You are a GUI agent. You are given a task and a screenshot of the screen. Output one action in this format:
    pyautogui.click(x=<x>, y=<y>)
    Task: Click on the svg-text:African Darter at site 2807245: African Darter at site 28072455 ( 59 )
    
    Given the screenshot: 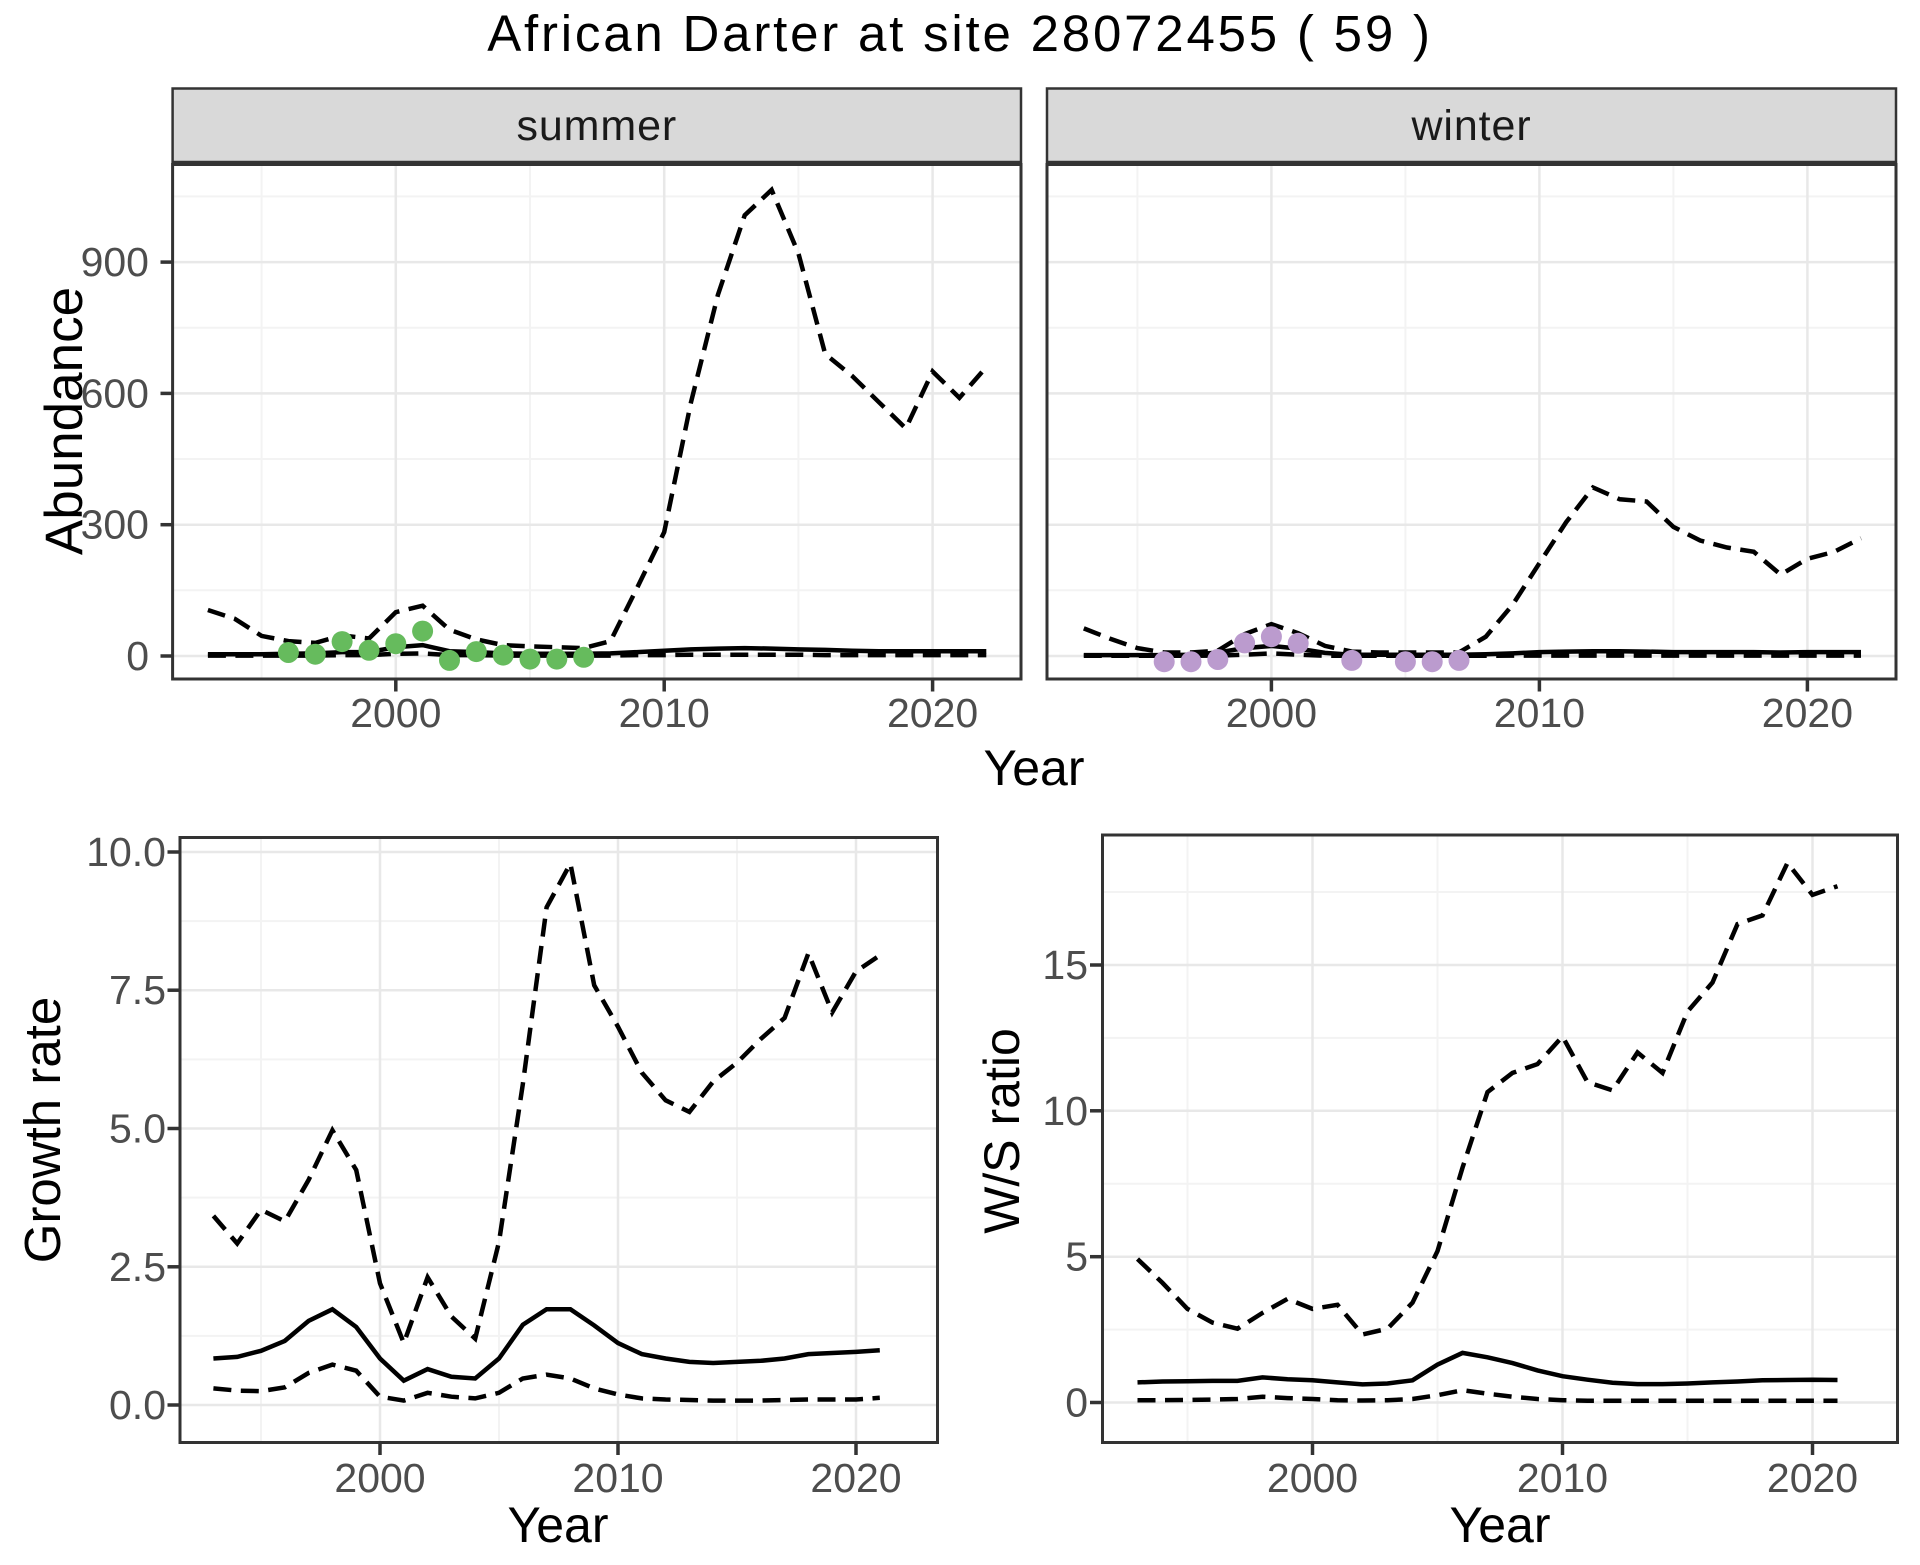 What is the action you would take?
    pyautogui.click(x=960, y=33)
    